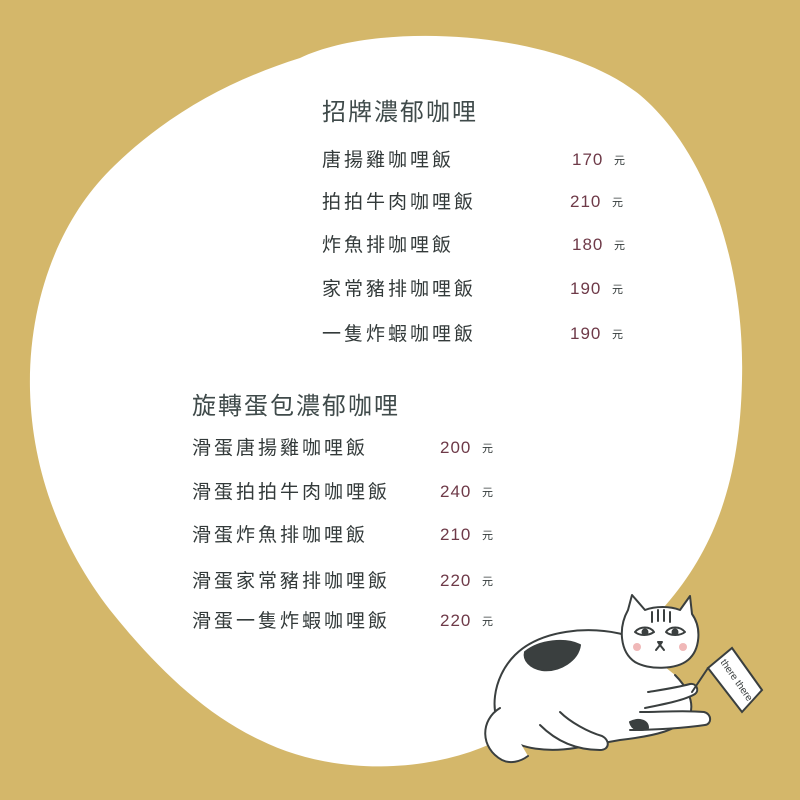  Describe the element at coordinates (388, 245) in the screenshot. I see `item-name: 炸魚排咖哩飯` at that location.